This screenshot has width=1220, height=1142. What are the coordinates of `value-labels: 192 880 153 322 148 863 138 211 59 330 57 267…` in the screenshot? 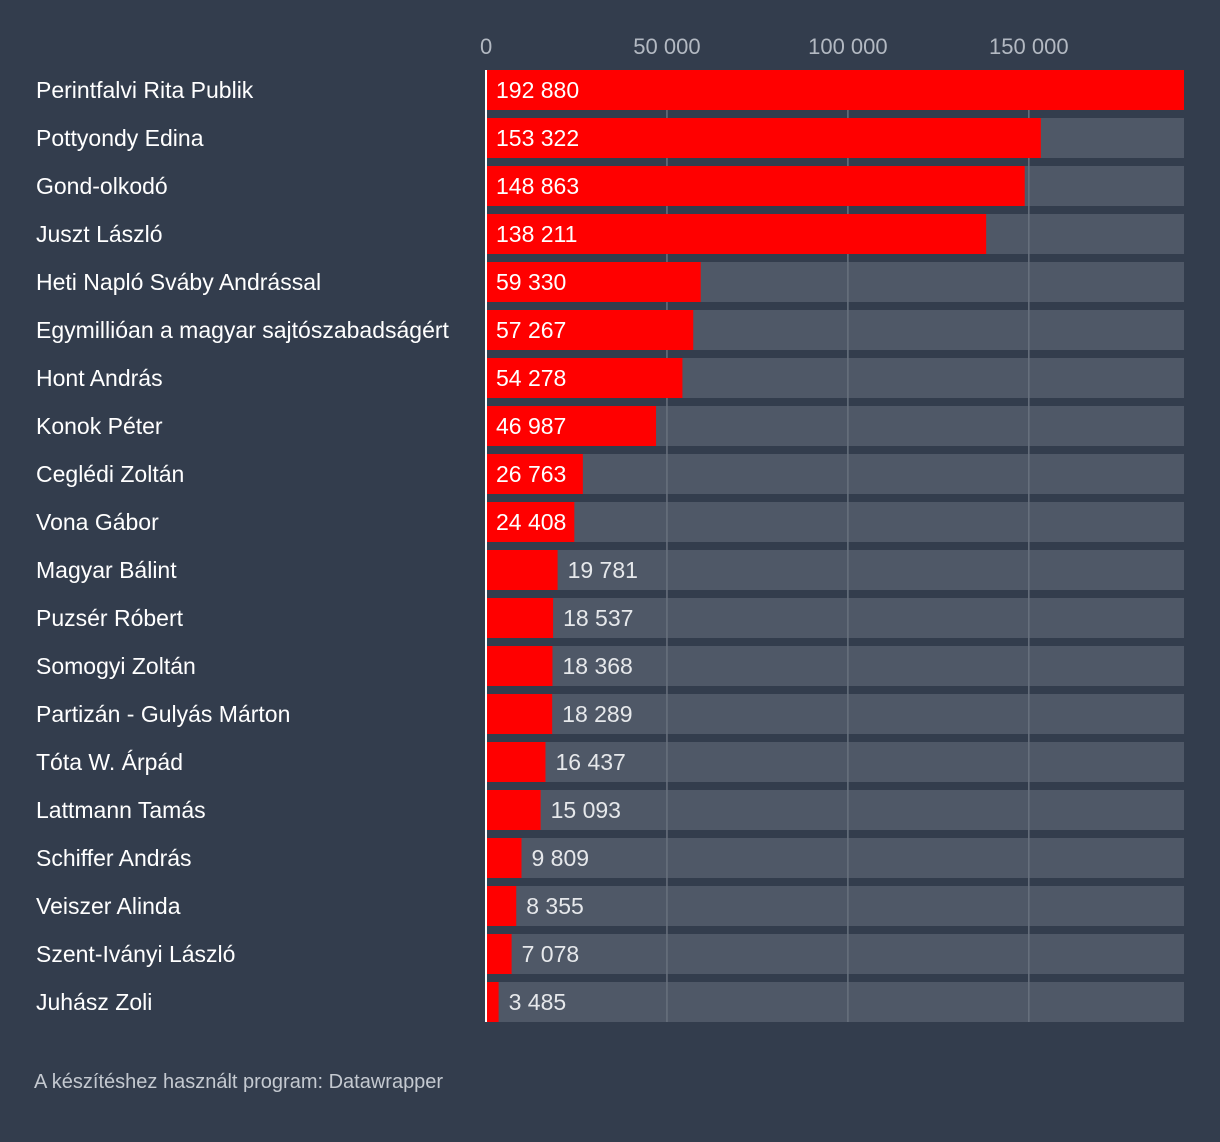 It's located at (567, 546).